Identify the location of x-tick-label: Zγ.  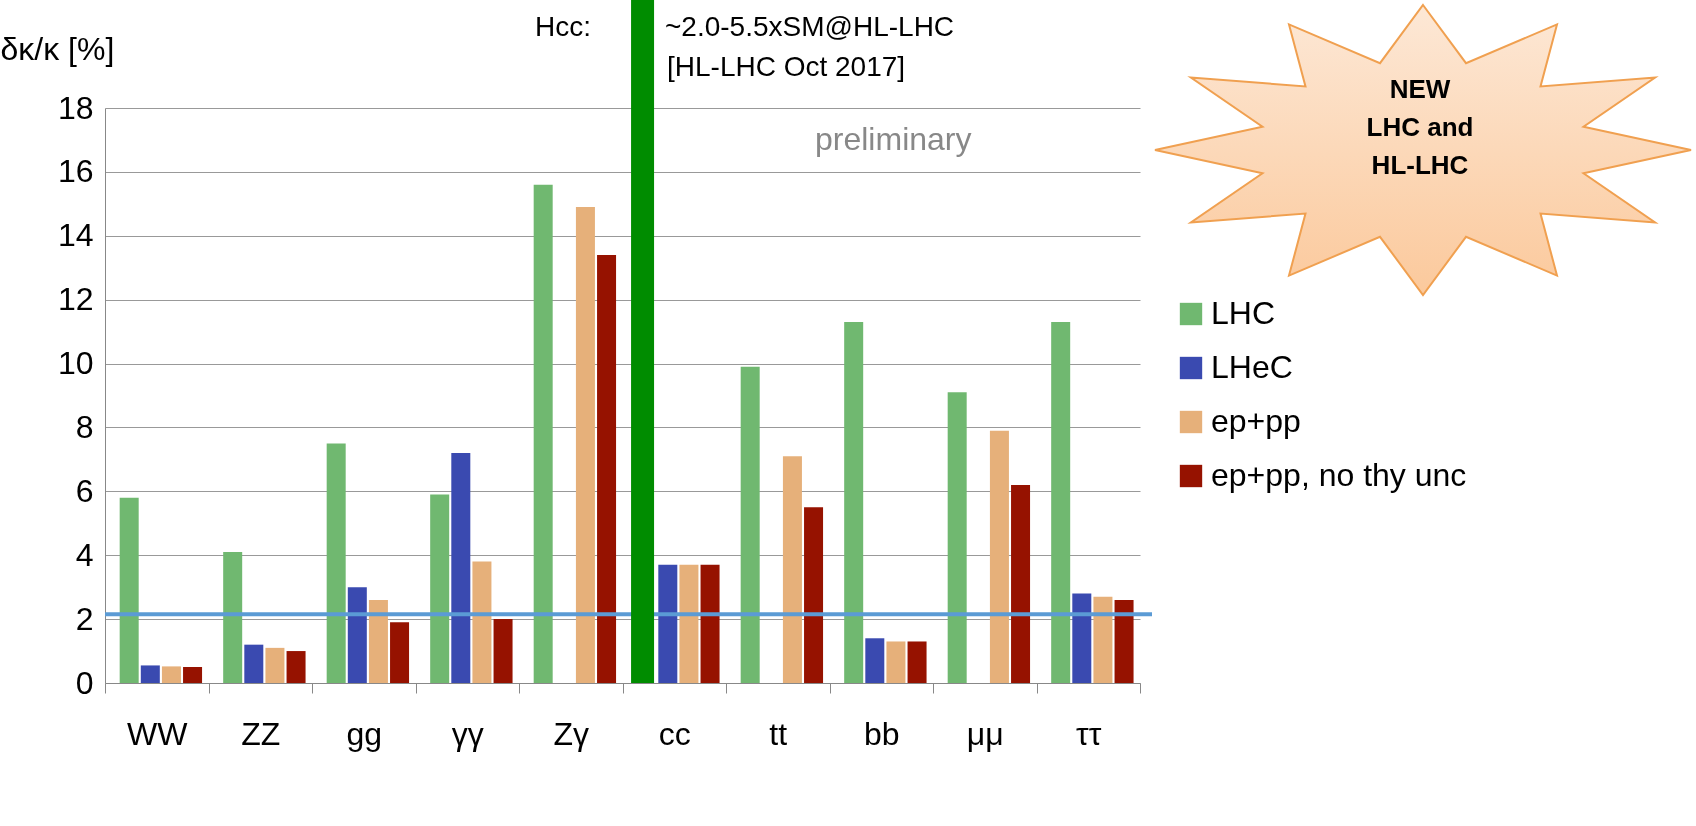
(571, 733).